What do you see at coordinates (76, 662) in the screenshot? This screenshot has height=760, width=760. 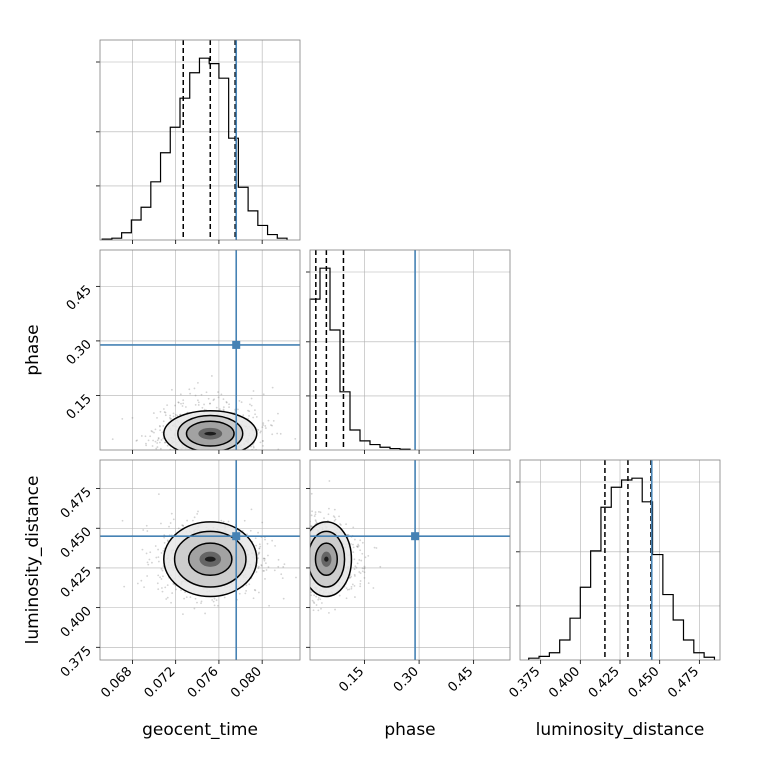 I see `y-tick-label: 0.375` at bounding box center [76, 662].